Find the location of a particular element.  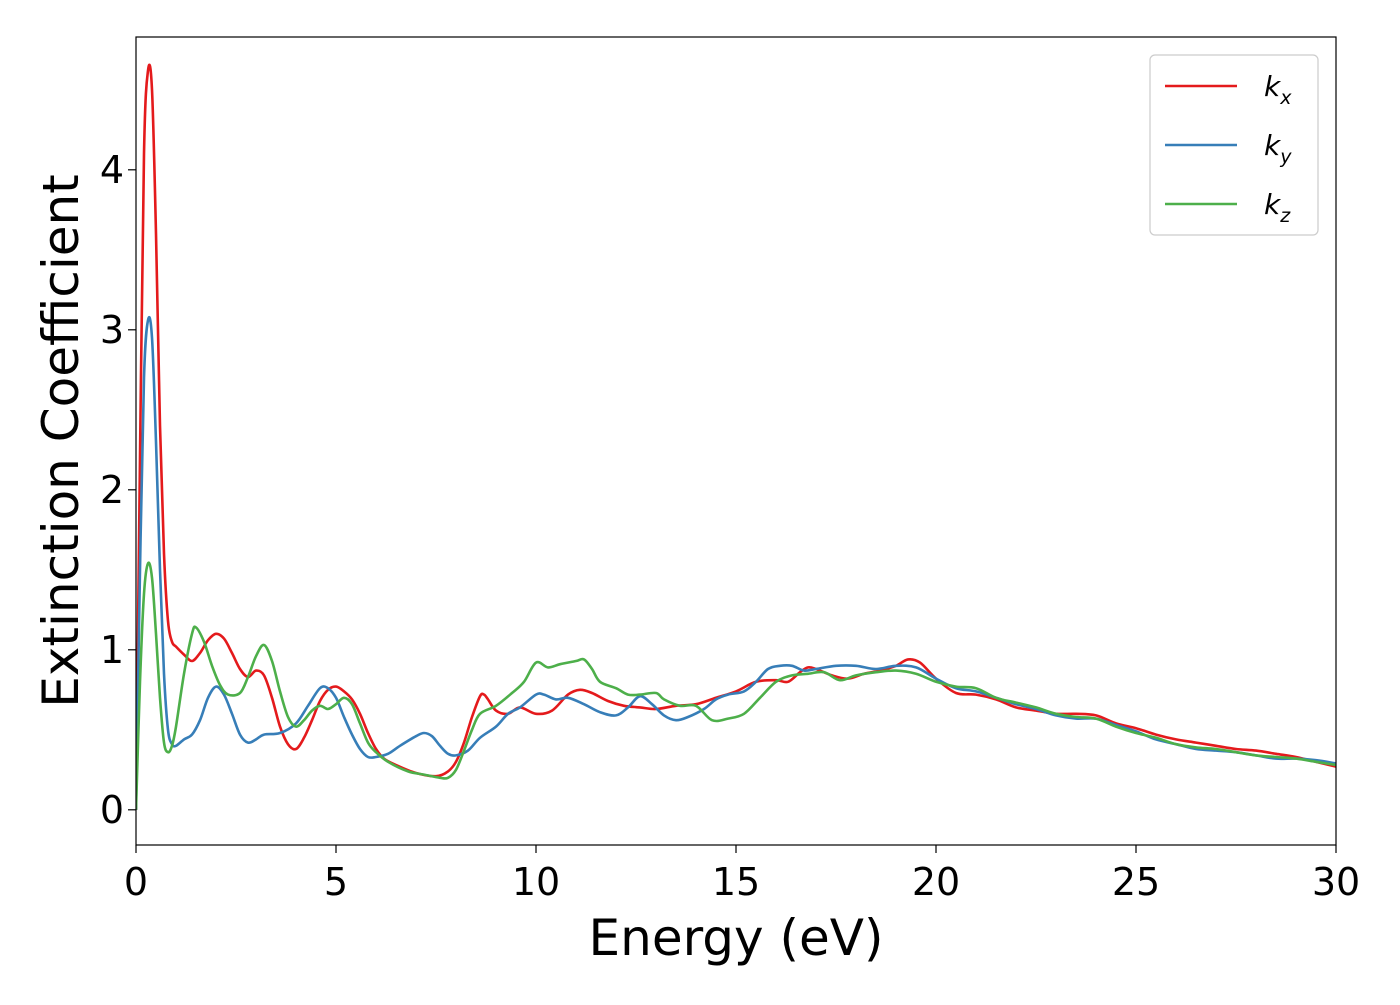

legend-label-z: kz is located at coordinates (1277, 207).